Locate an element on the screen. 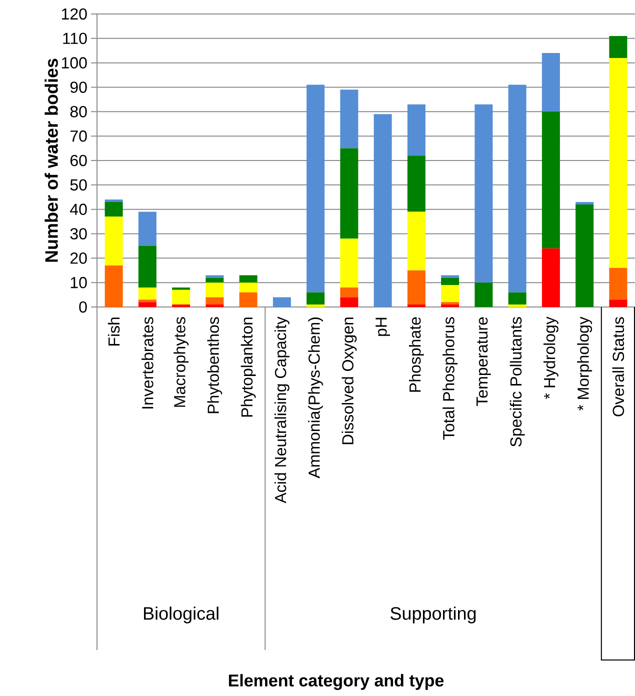  y-tick-label: 110 is located at coordinates (75, 38).